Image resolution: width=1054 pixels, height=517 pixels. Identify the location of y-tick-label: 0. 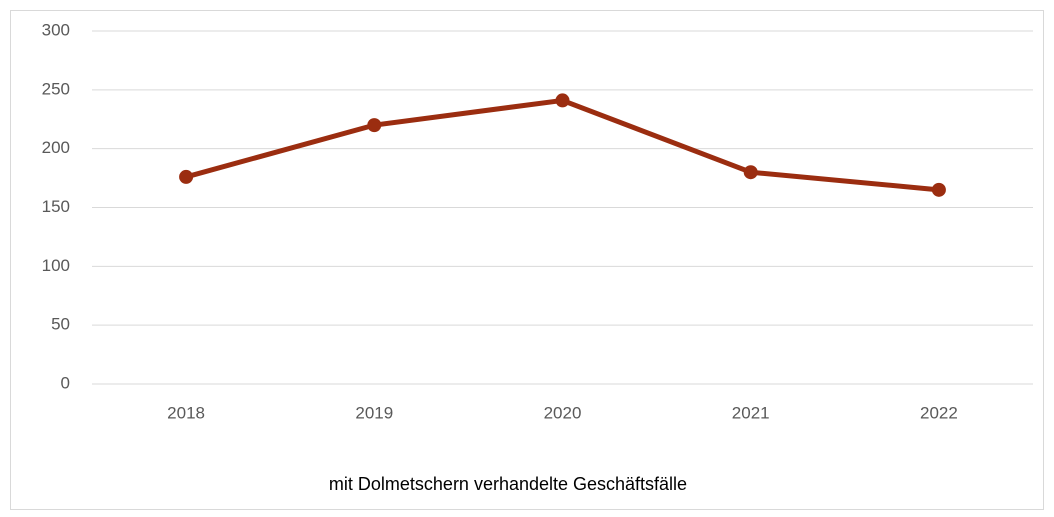
(65, 382).